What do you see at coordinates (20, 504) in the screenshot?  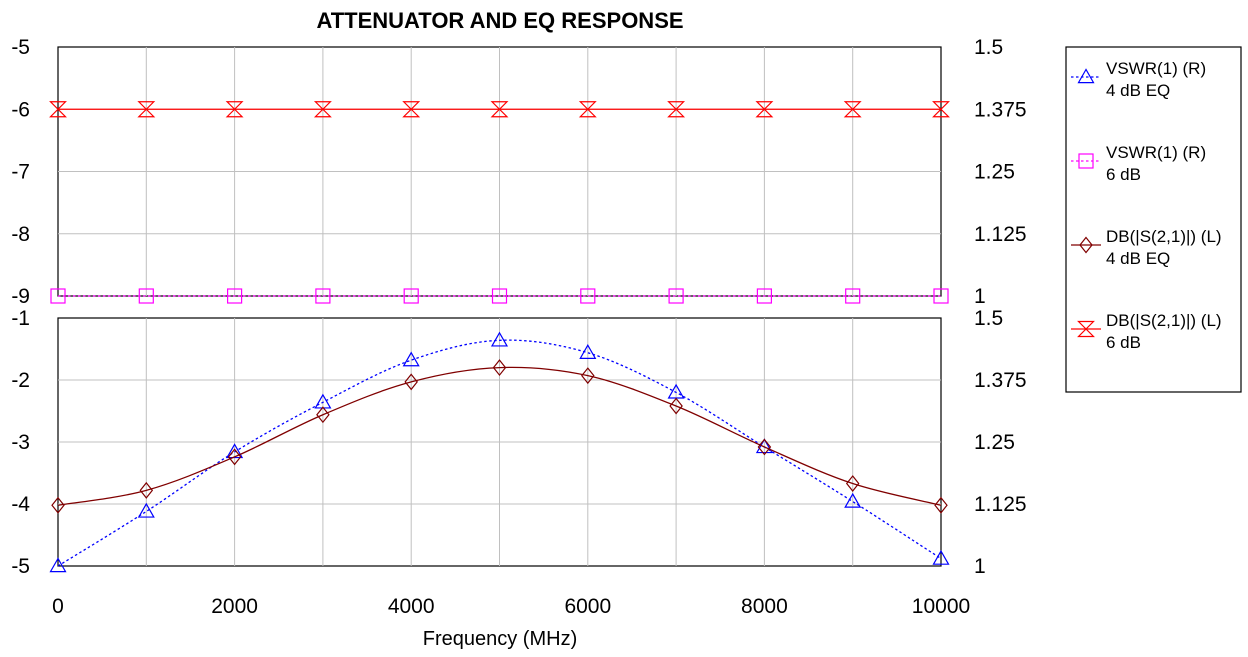 I see `y-left-tick-label: -4` at bounding box center [20, 504].